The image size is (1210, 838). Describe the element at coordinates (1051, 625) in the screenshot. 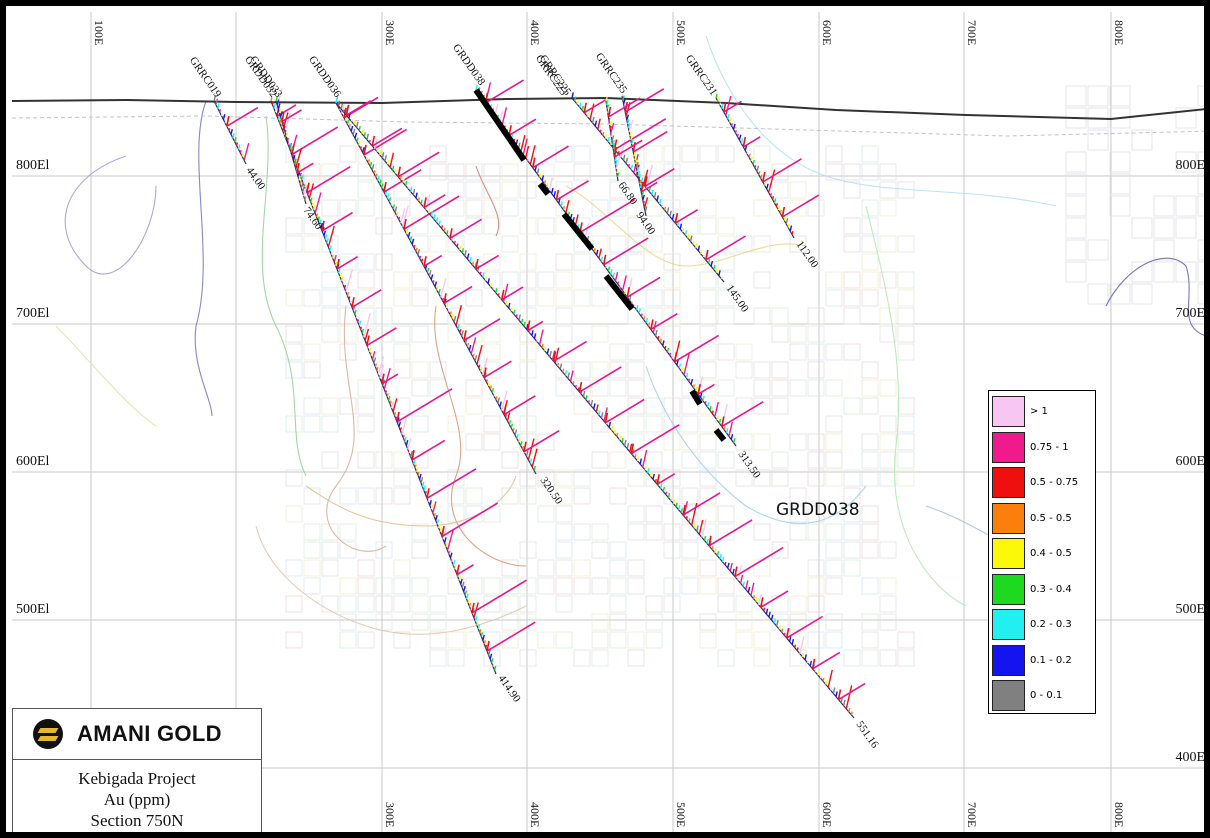

I see `legend-label: 0.2 - 0.3` at that location.